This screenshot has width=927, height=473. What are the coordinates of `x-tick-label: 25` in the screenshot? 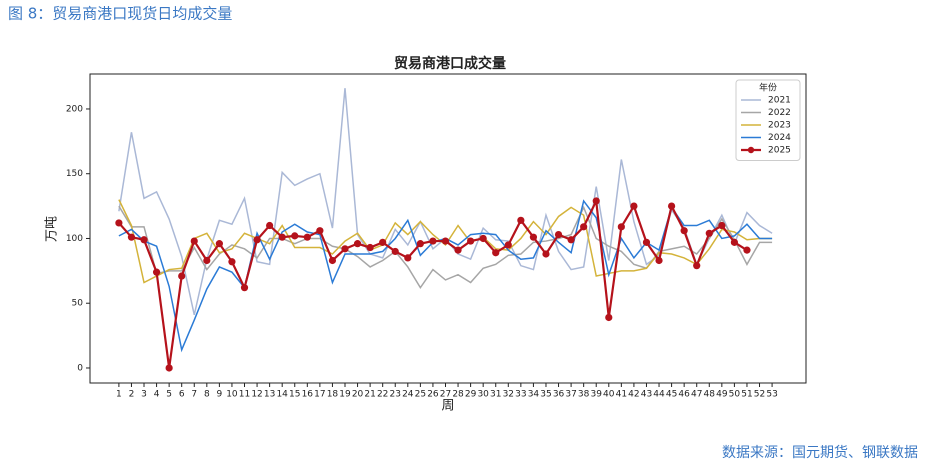 It's located at (420, 395).